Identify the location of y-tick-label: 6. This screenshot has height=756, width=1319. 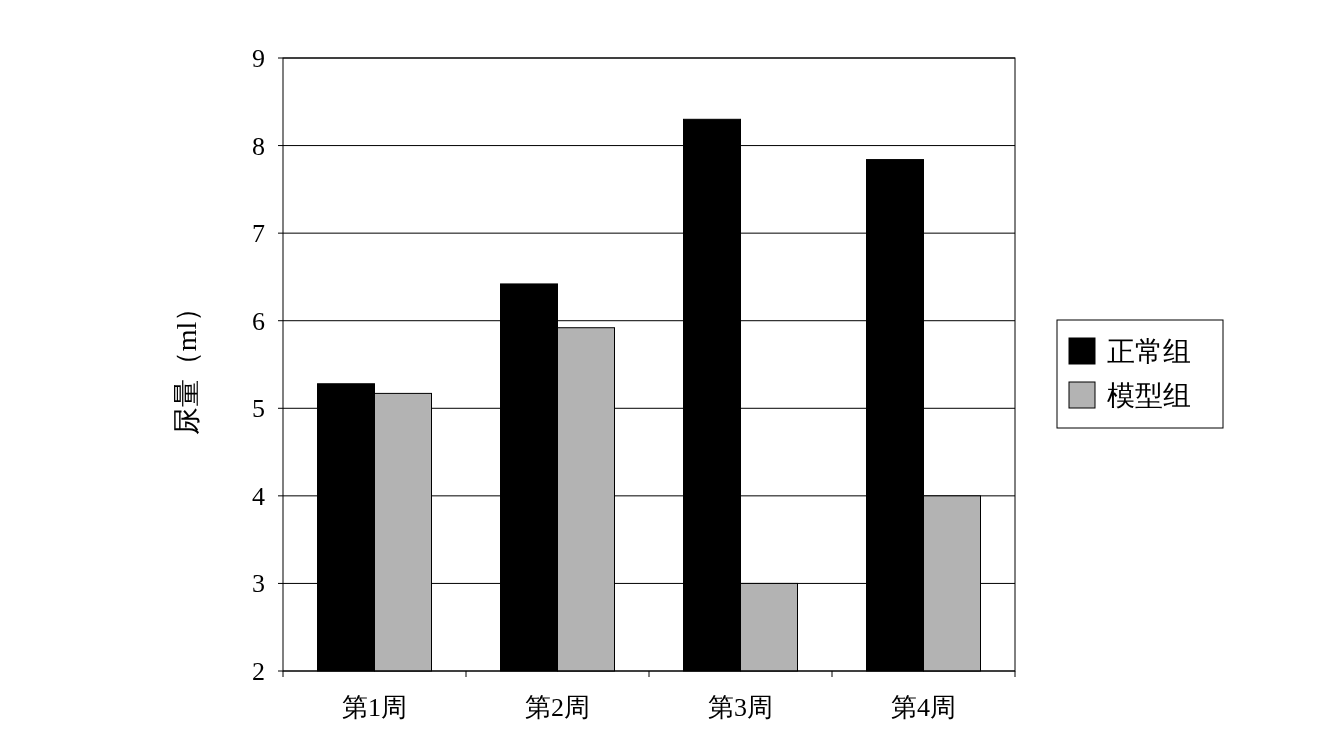
(258, 321).